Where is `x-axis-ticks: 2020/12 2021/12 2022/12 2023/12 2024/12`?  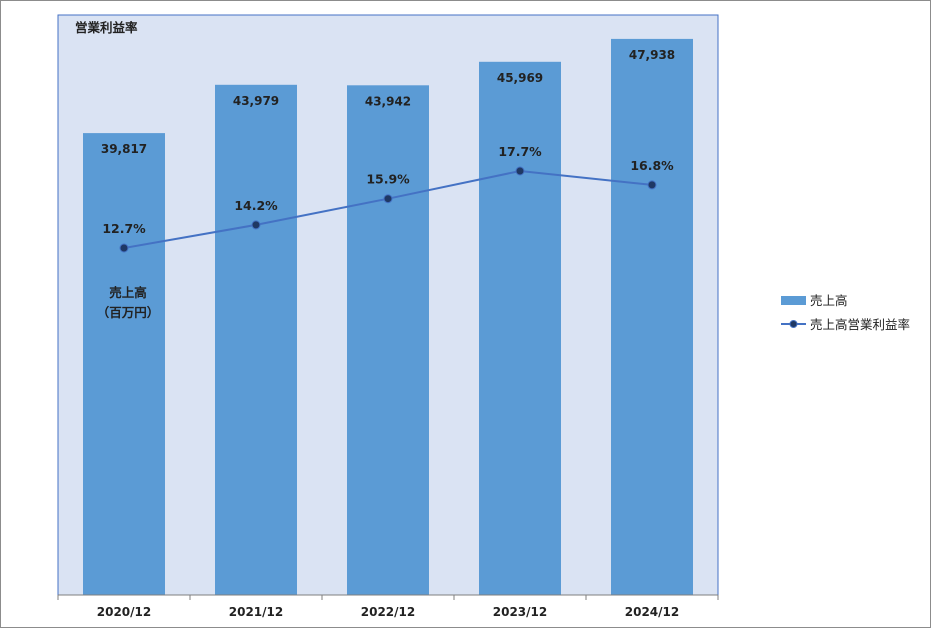 x-axis-ticks: 2020/12 2021/12 2022/12 2023/12 2024/12 is located at coordinates (388, 607).